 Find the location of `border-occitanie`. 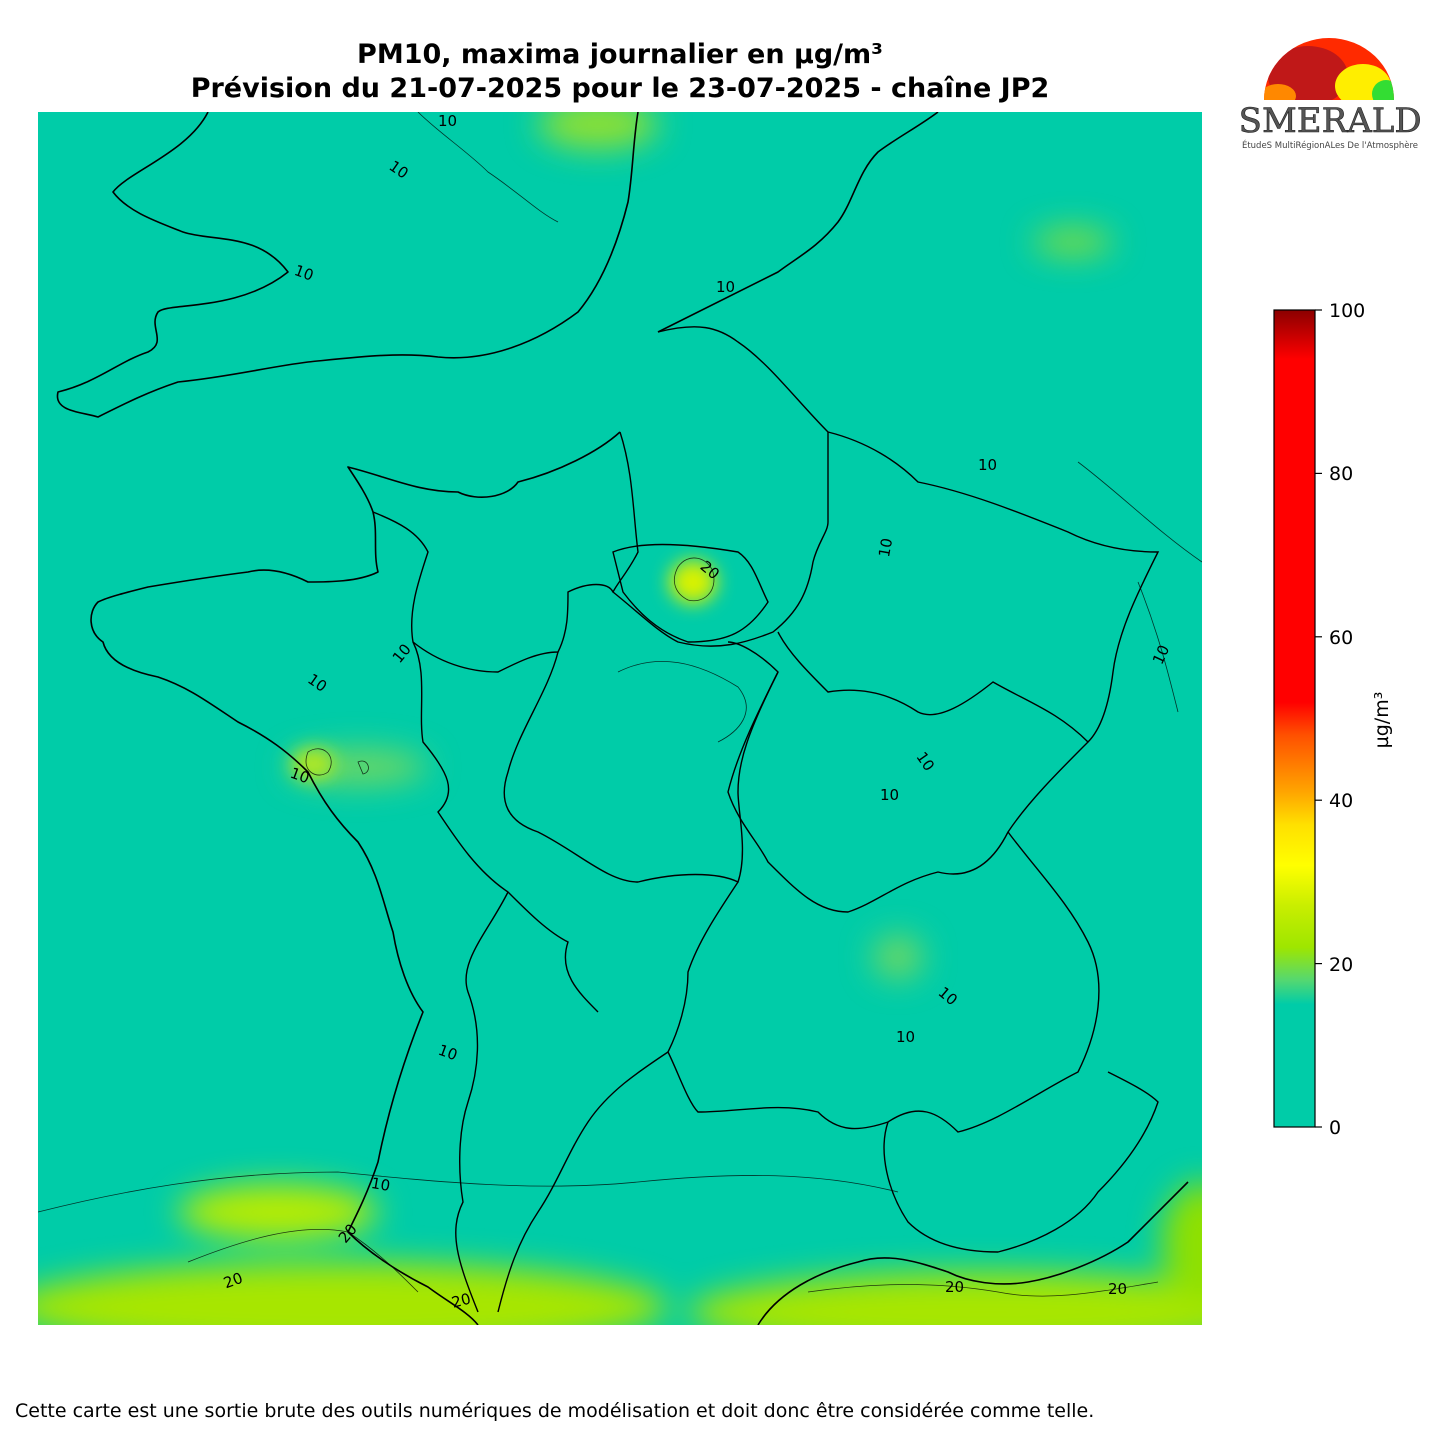

border-occitanie is located at coordinates (583, 1182).